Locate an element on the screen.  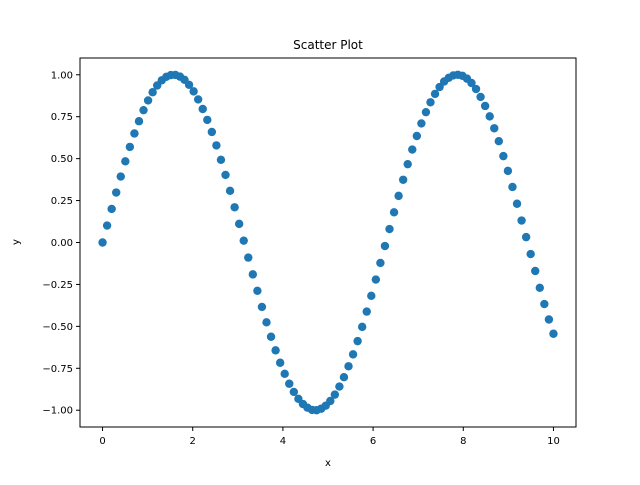
y-axis-label: y is located at coordinates (16, 242).